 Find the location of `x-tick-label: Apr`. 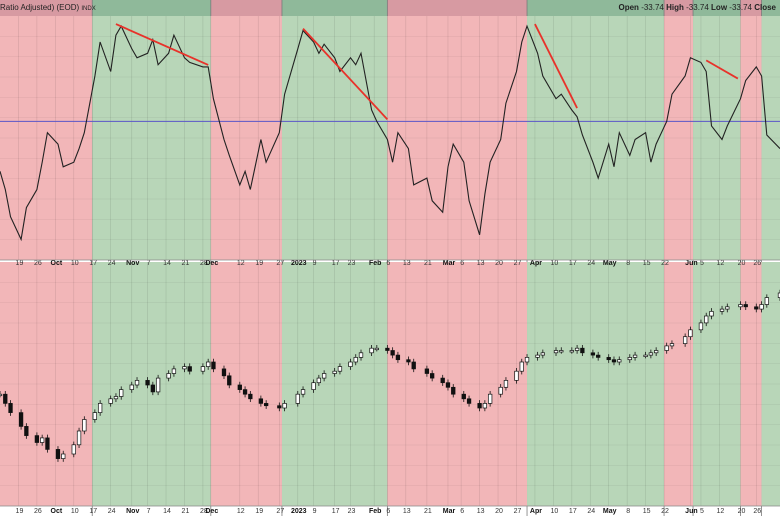

x-tick-label: Apr is located at coordinates (536, 263).